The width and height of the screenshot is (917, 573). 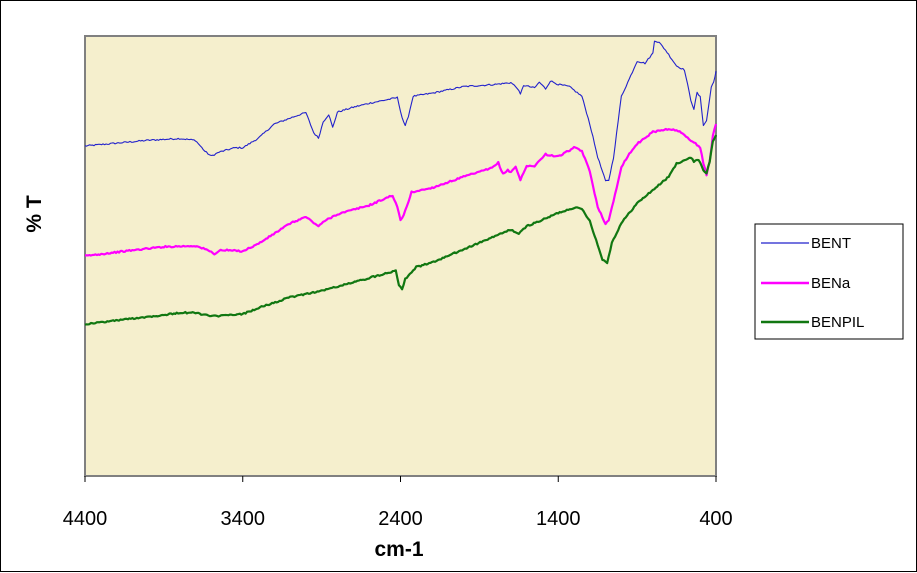 I want to click on x-tick-label: 400, so click(x=715, y=519).